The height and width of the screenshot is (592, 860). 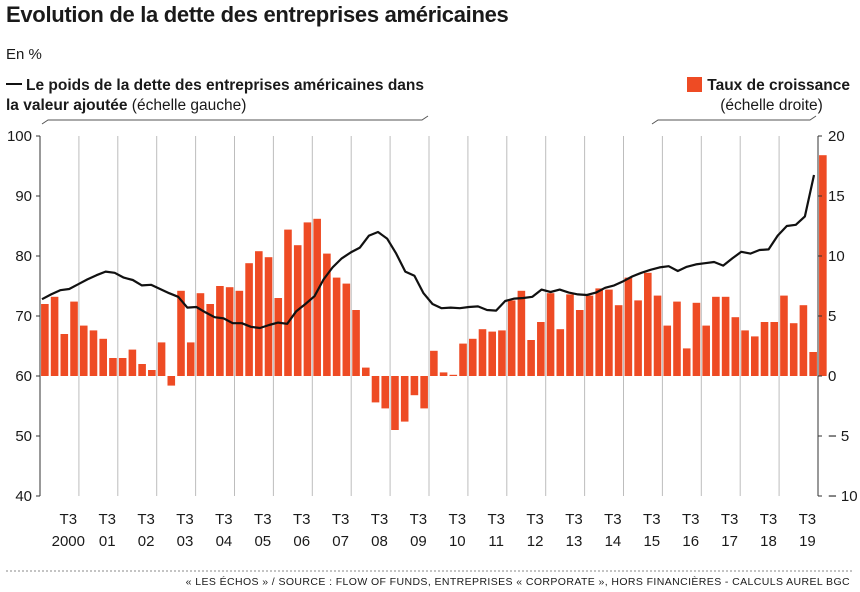 I want to click on legend-line-scale: (échelle gauche), so click(x=189, y=105).